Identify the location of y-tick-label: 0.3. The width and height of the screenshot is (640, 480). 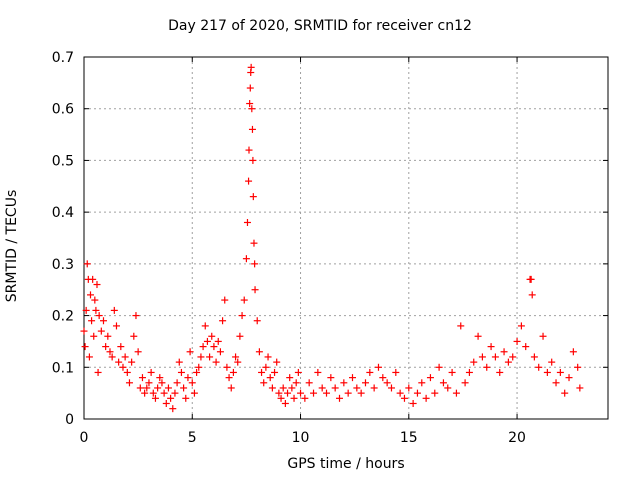
(63, 265).